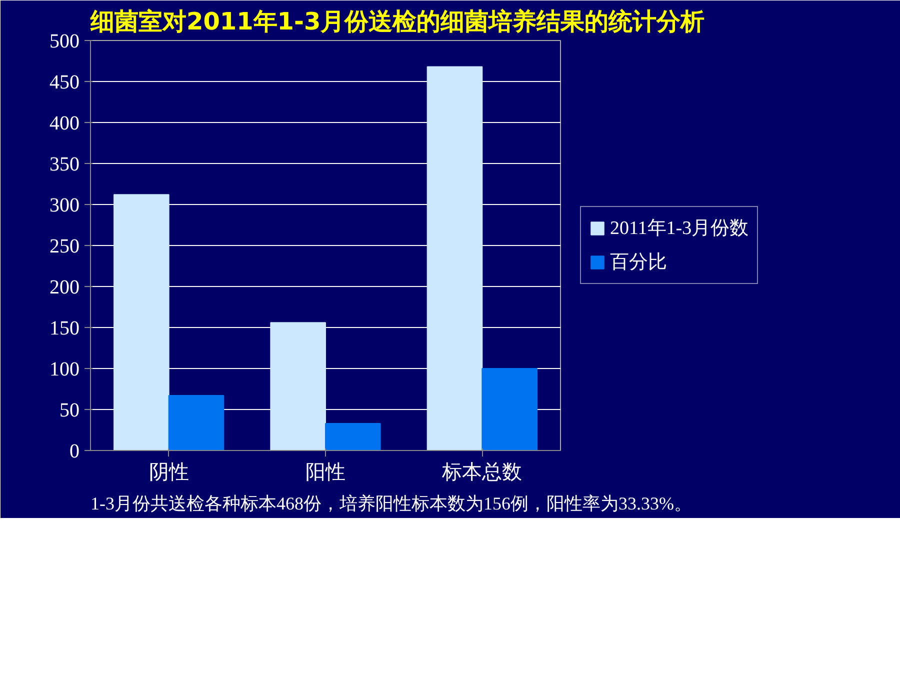  I want to click on legend-label: 2011年1-3月份数, so click(679, 229).